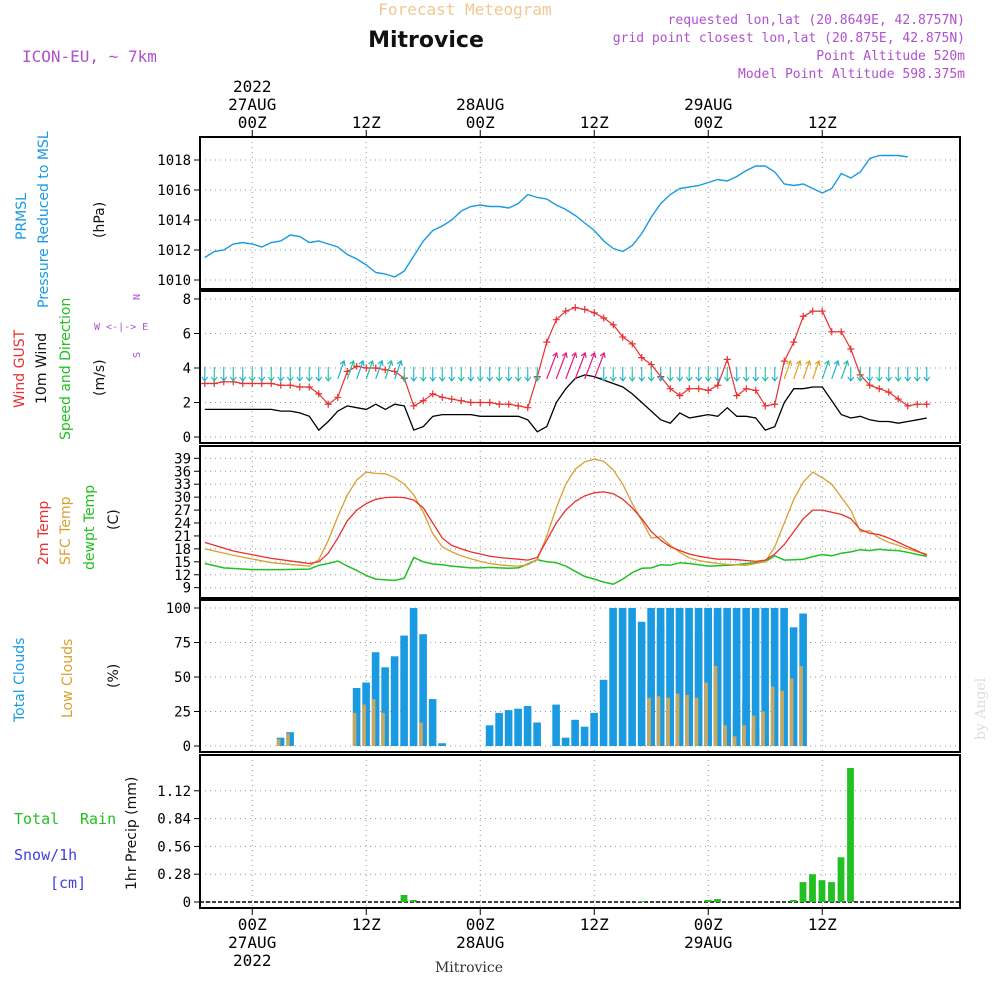 The width and height of the screenshot is (1000, 1004). I want to click on y-tick-label: 25, so click(182, 713).